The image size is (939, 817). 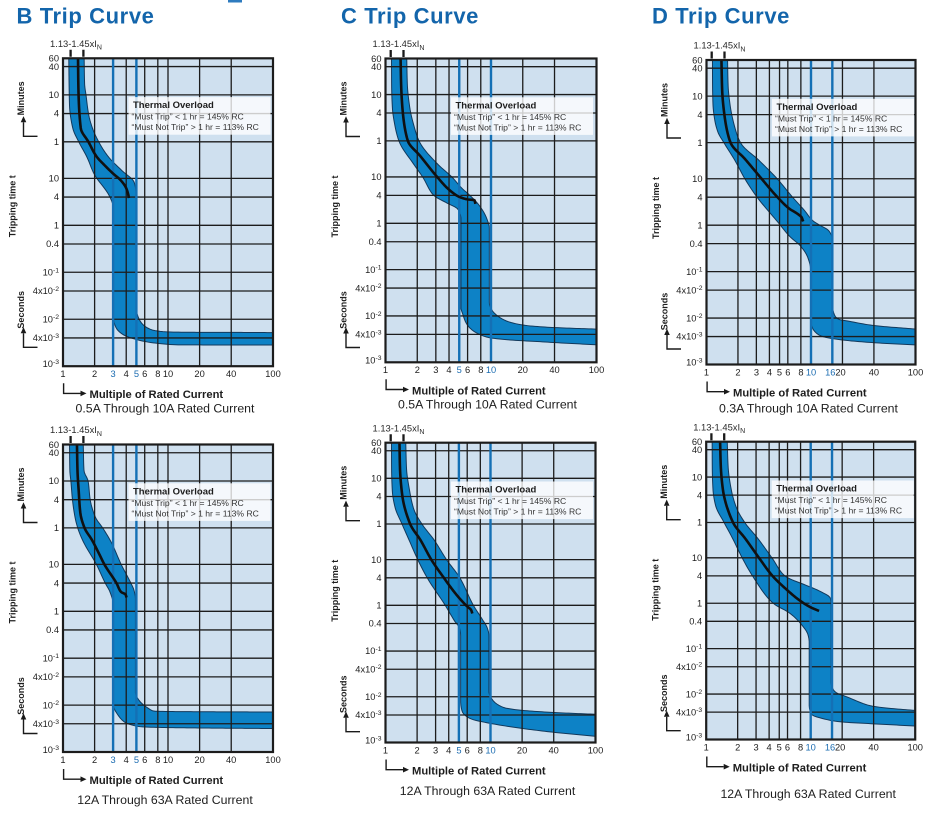 I want to click on svg-text: 10-1, so click(x=373, y=651).